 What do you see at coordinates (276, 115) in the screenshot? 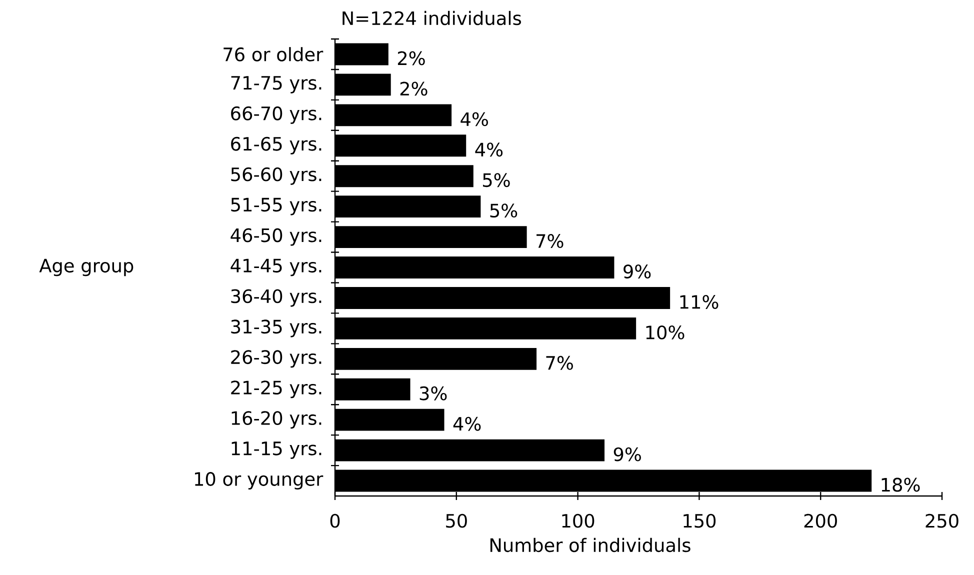
I see `y-tick-label: 66-70 yrs.` at bounding box center [276, 115].